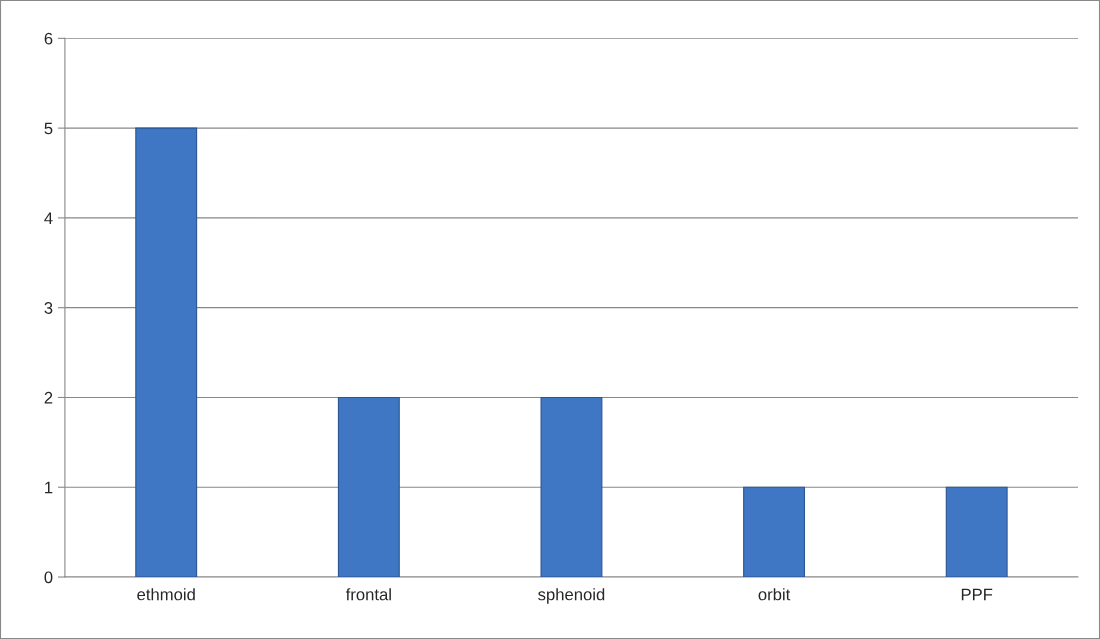  Describe the element at coordinates (48, 308) in the screenshot. I see `y-tick-label: 3` at that location.